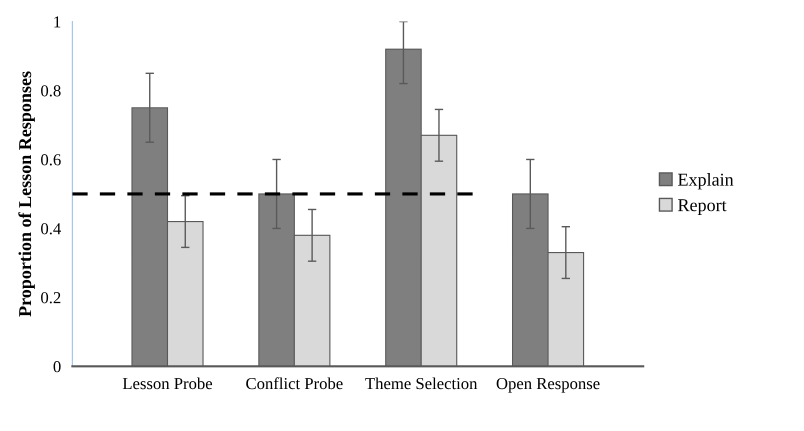 The image size is (804, 431). What do you see at coordinates (51, 91) in the screenshot?
I see `y-tick-label: 0.8` at bounding box center [51, 91].